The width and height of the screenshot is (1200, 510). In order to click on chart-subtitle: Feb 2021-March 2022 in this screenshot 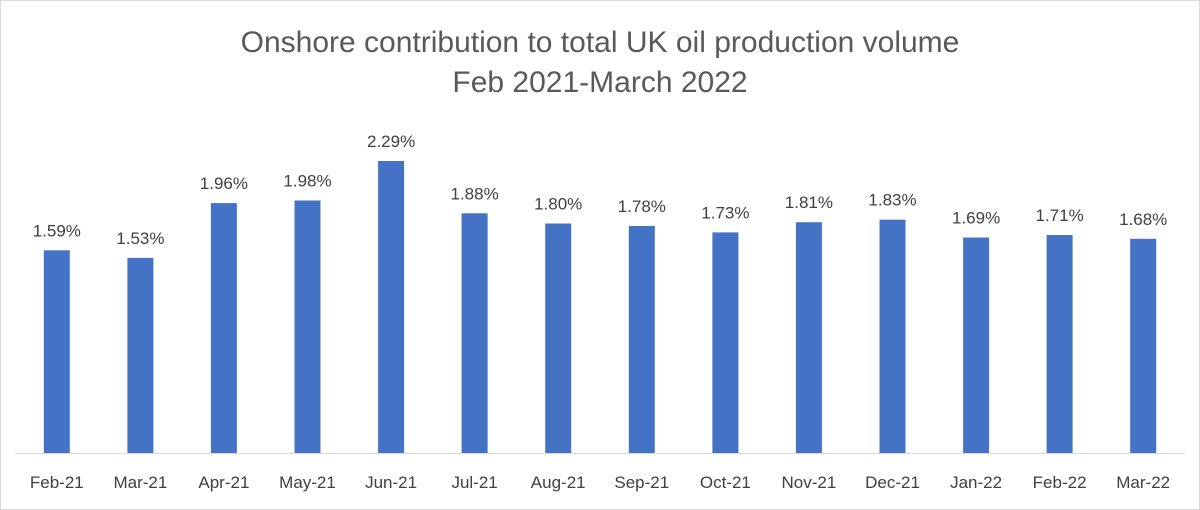, I will do `click(600, 82)`.